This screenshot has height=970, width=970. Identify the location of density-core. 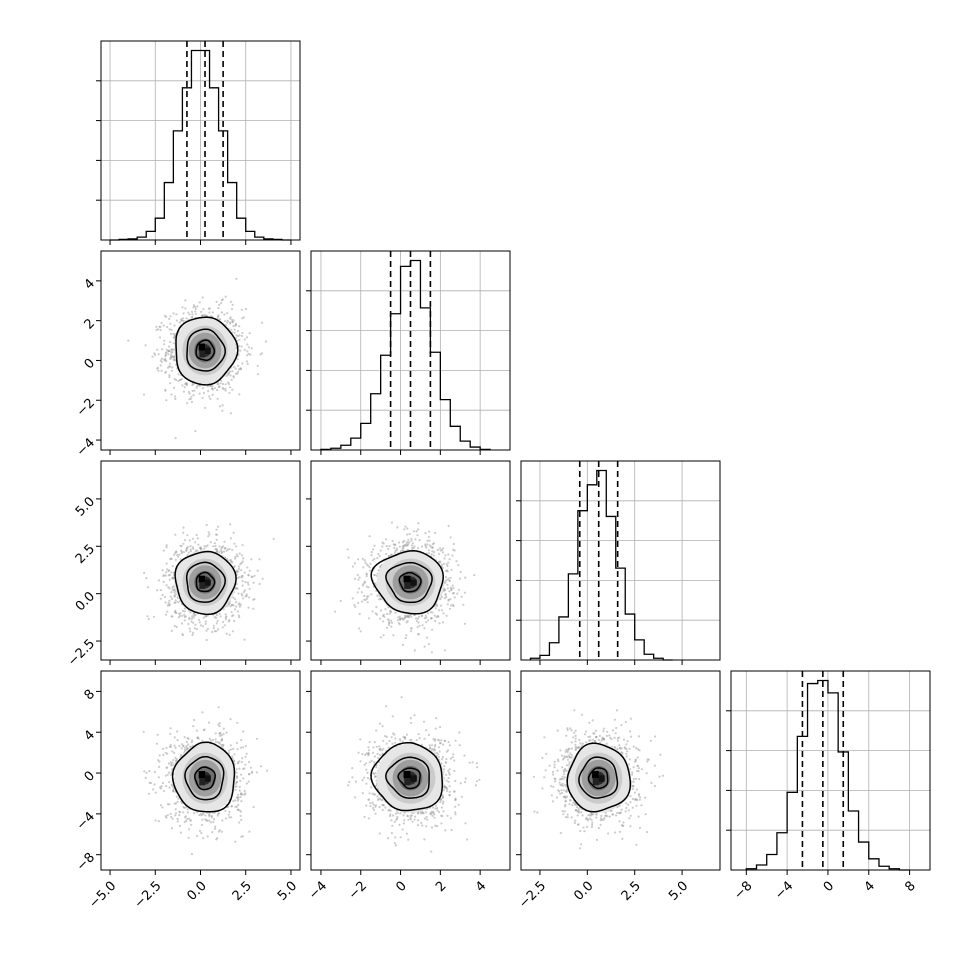
(413, 582).